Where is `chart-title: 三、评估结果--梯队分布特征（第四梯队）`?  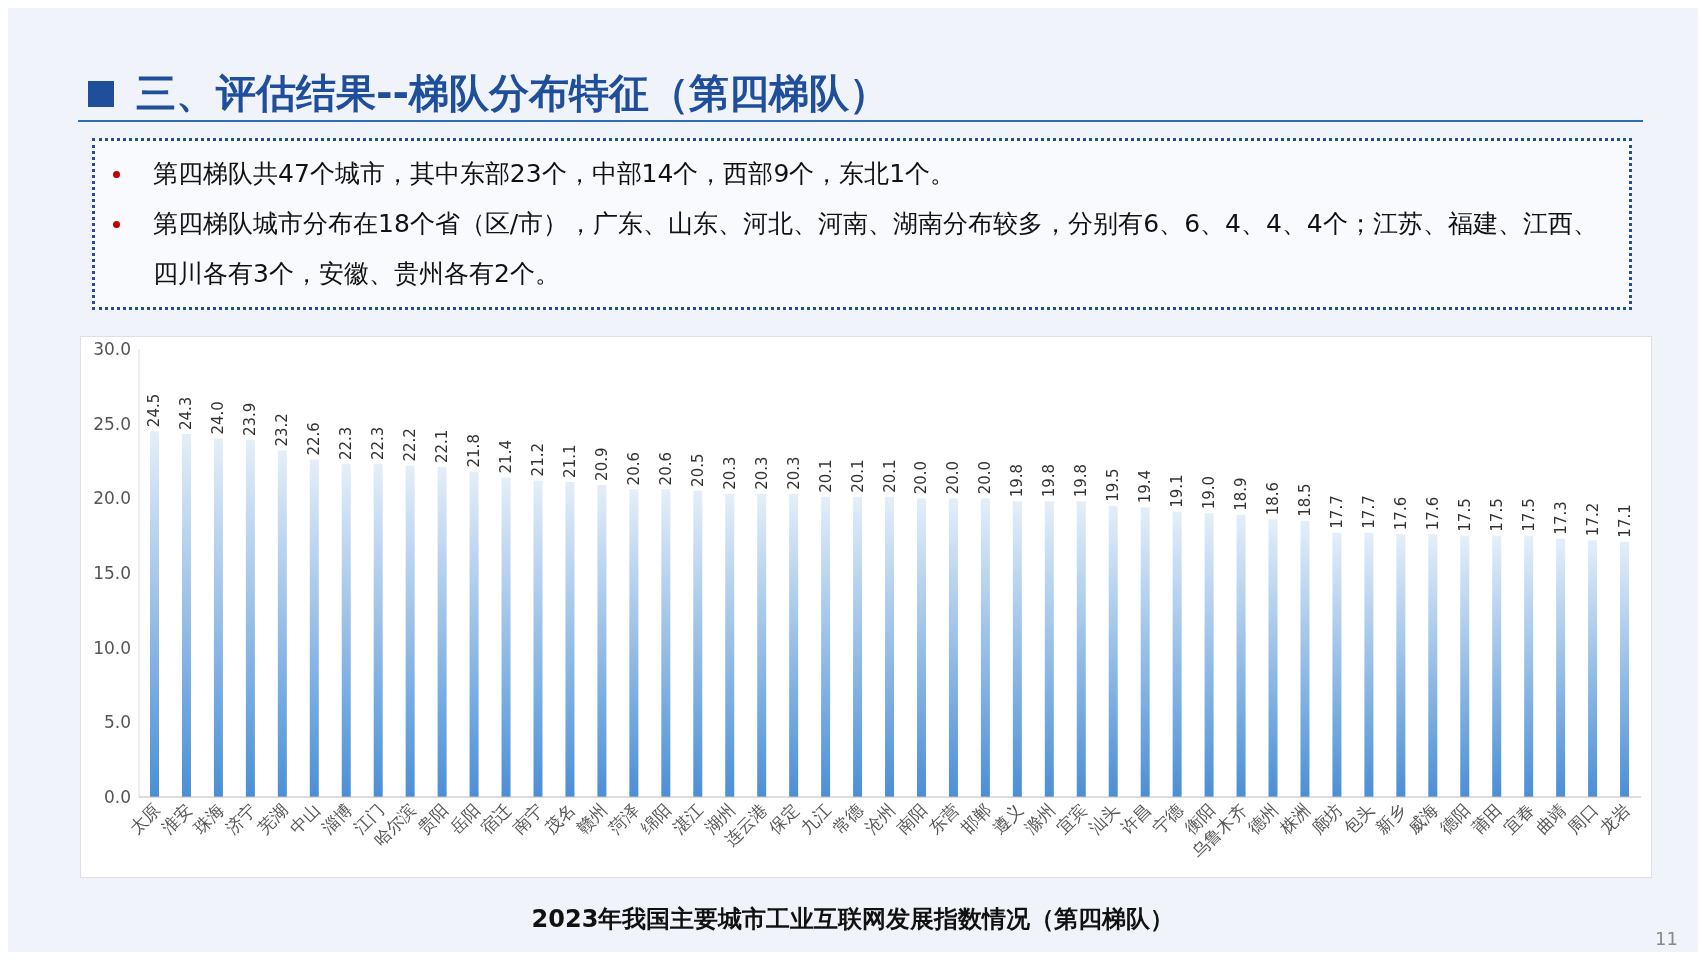
chart-title: 三、评估结果--梯队分布特征（第四梯队） is located at coordinates (513, 93).